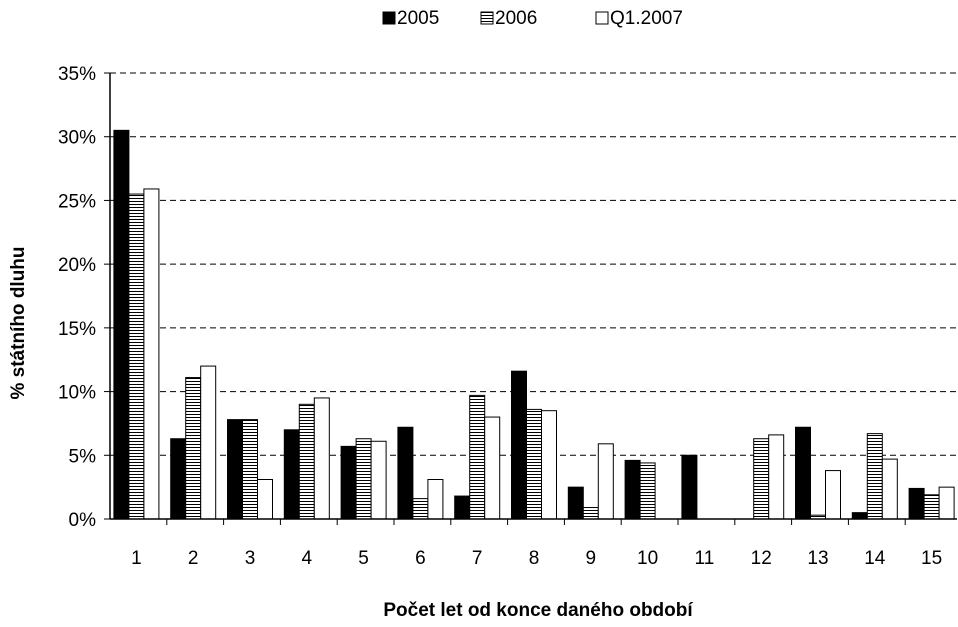 Image resolution: width=958 pixels, height=627 pixels. What do you see at coordinates (18, 322) in the screenshot?
I see `y-axis-title: % státního dluhu` at bounding box center [18, 322].